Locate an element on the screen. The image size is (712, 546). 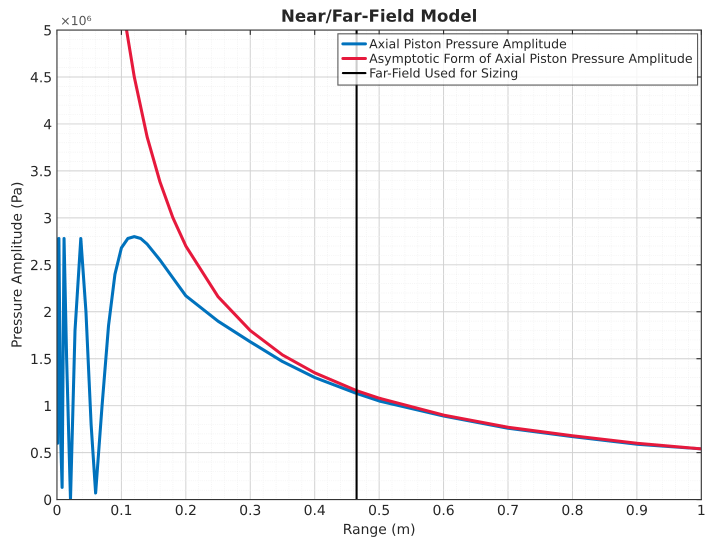
x-tick-label: 0.2 is located at coordinates (186, 510).